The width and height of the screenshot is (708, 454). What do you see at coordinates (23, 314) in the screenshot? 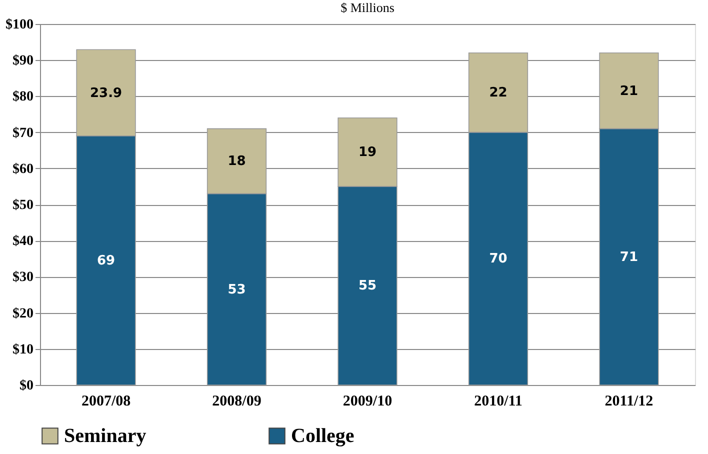
I see `y-tick-label: $20` at bounding box center [23, 314].